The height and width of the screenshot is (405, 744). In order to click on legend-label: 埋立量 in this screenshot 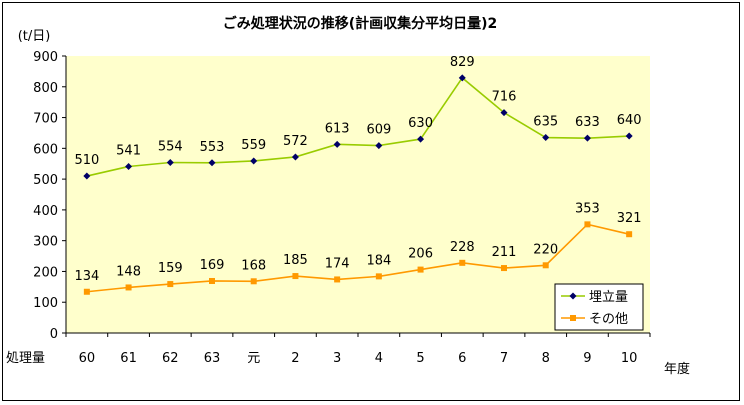, I will do `click(608, 297)`.